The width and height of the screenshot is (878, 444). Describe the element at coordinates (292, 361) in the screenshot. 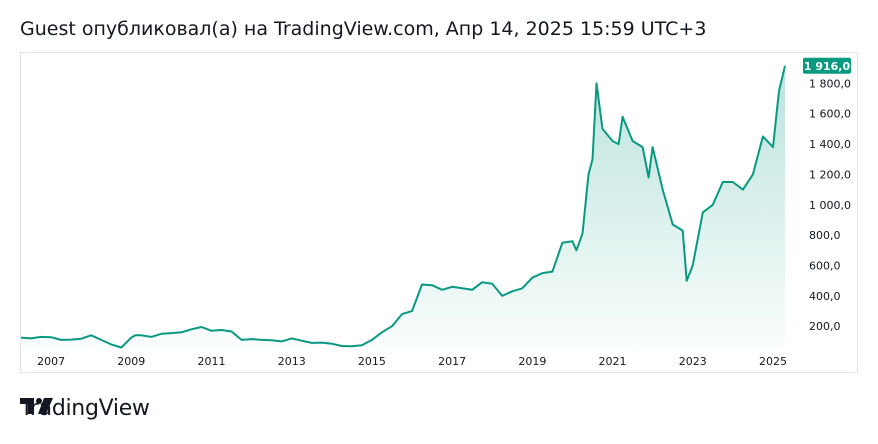

I see `x-axis-tick-label: 2013` at that location.